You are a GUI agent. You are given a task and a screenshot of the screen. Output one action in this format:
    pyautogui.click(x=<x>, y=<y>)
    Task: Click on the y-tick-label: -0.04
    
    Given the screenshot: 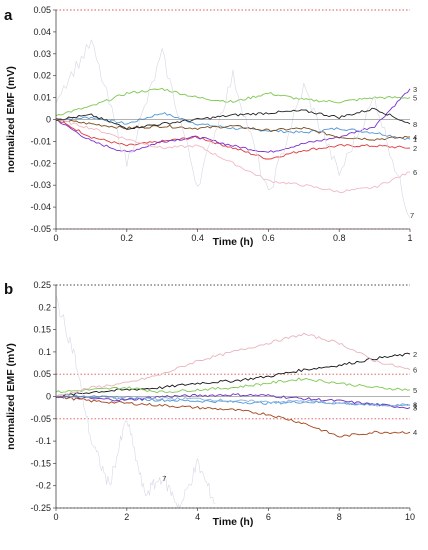 What is the action you would take?
    pyautogui.click(x=40, y=207)
    